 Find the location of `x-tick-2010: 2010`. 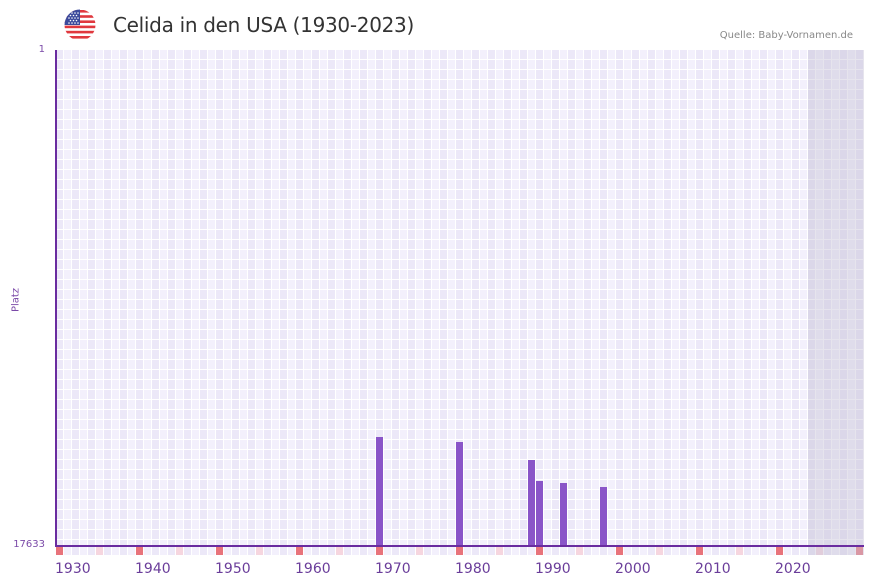

x-tick-2010: 2010 is located at coordinates (713, 569).